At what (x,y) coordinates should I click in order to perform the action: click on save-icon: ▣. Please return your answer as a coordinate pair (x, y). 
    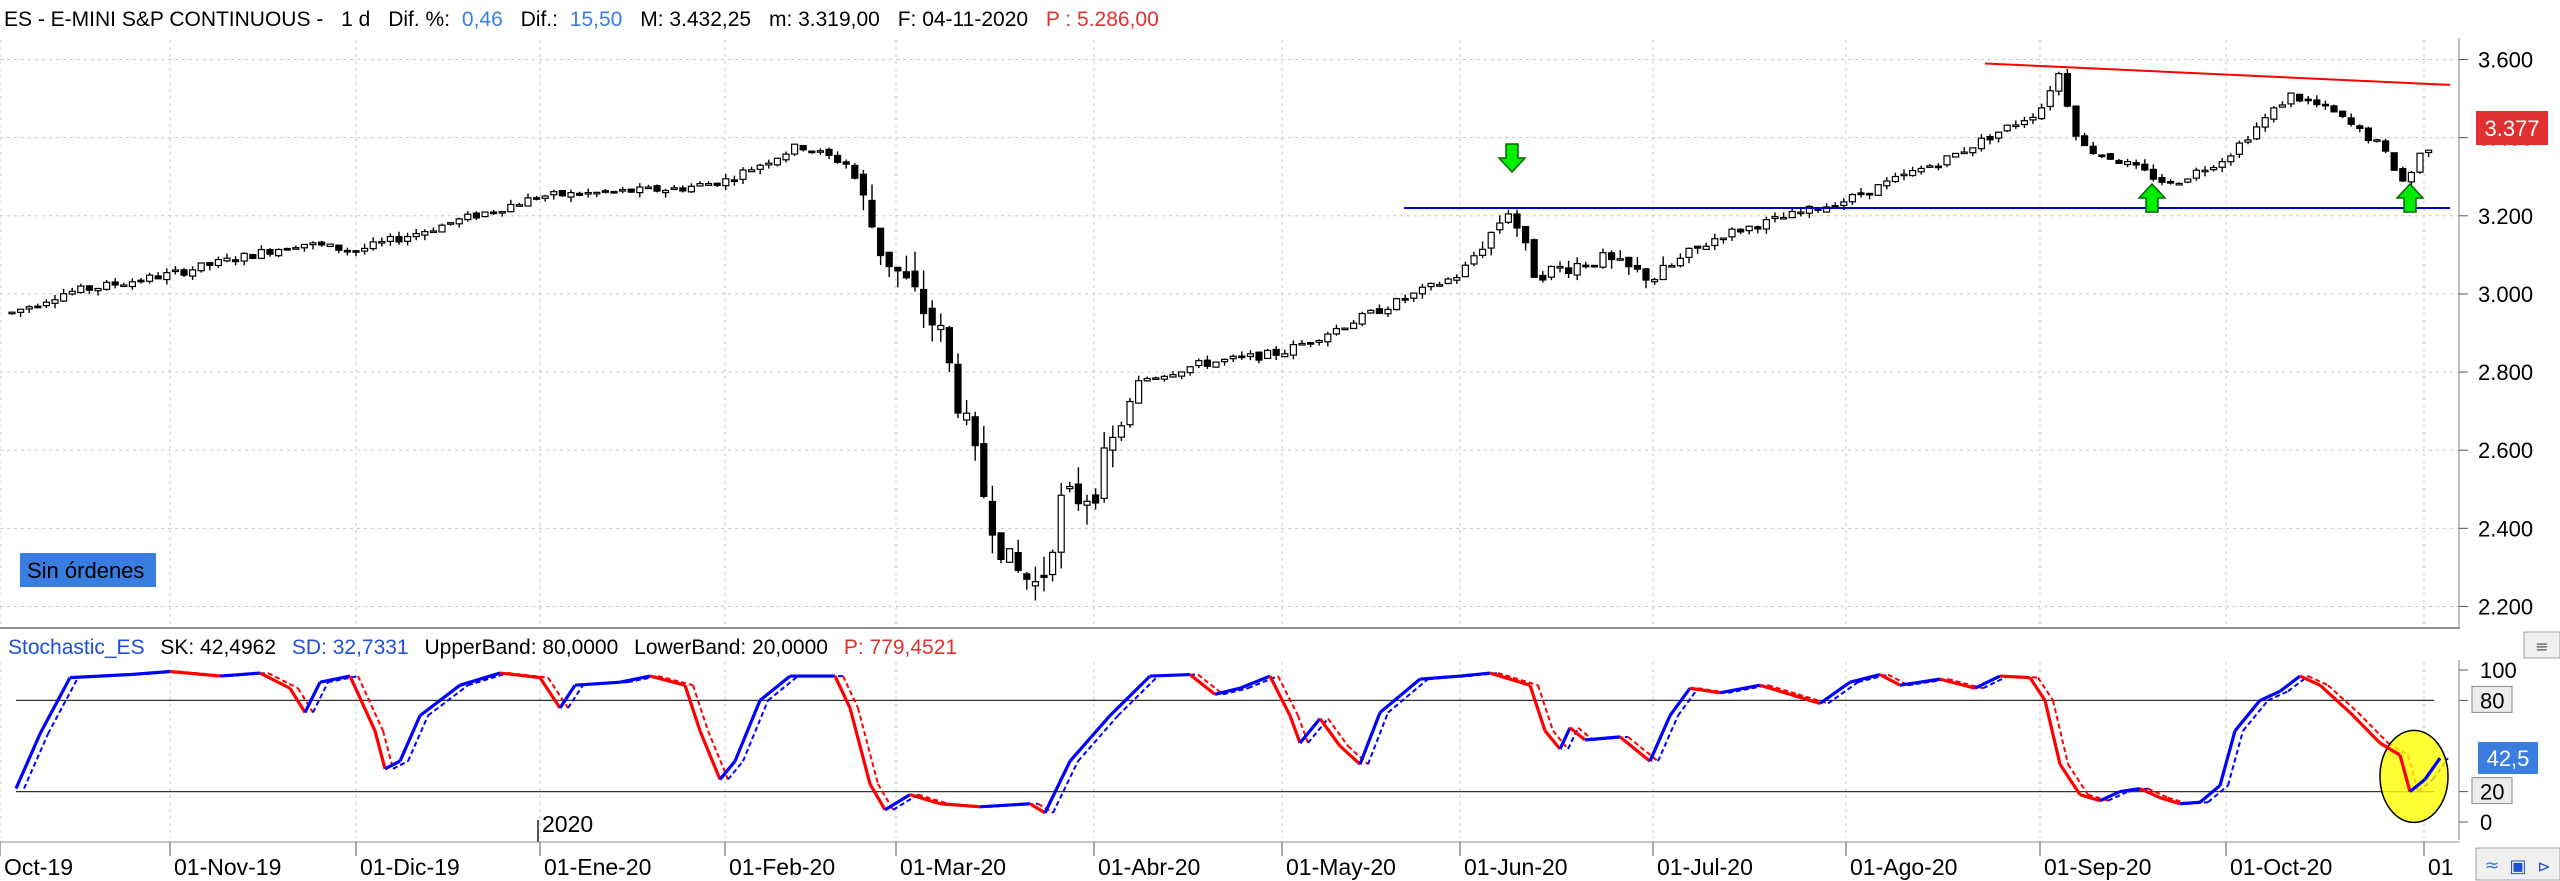
    Looking at the image, I should click on (2517, 866).